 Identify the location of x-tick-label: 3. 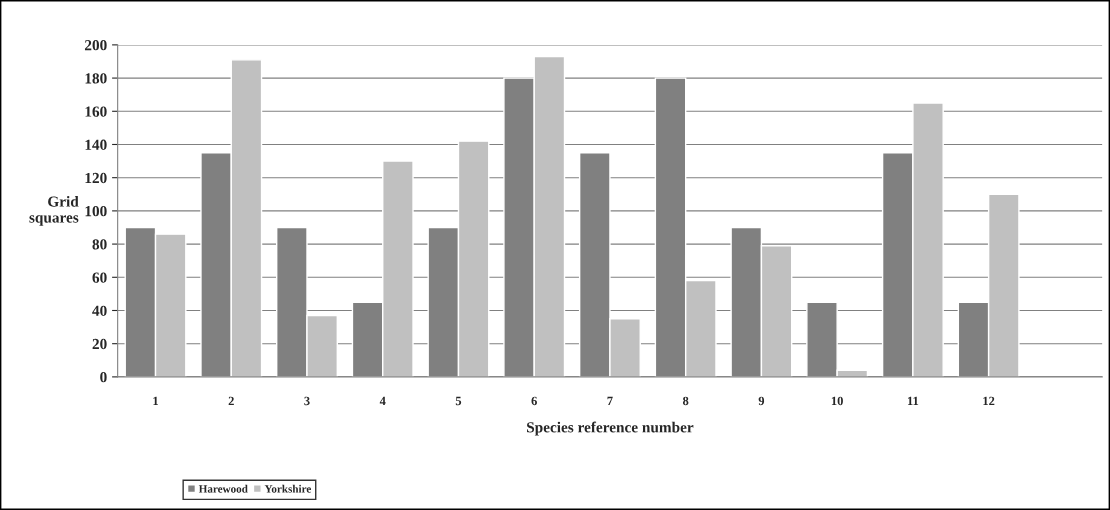
(307, 401).